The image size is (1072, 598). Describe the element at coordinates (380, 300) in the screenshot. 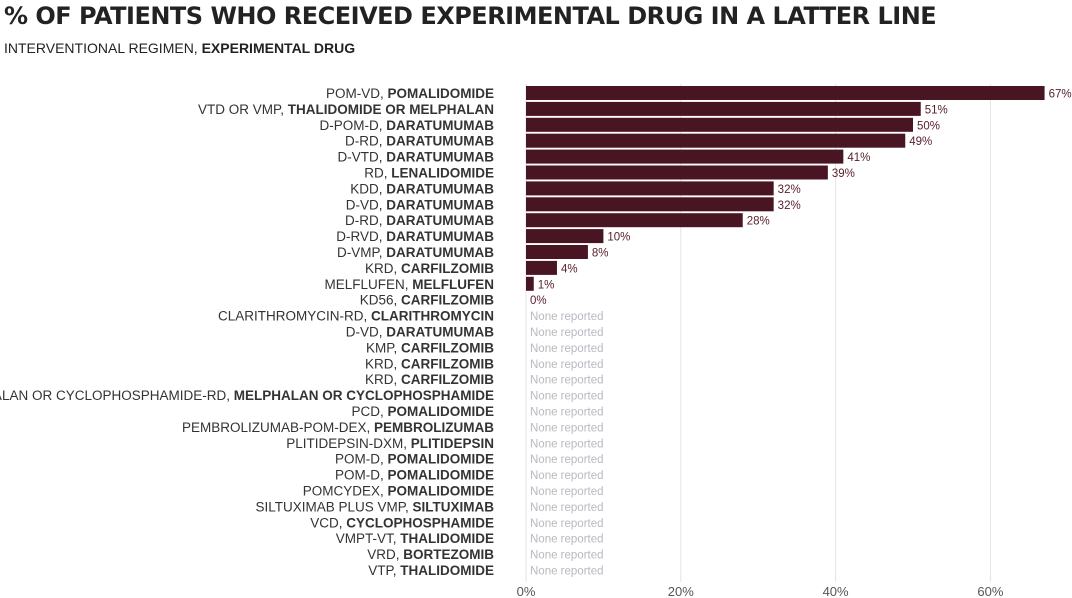

I see `regimen-label: KD56,` at that location.